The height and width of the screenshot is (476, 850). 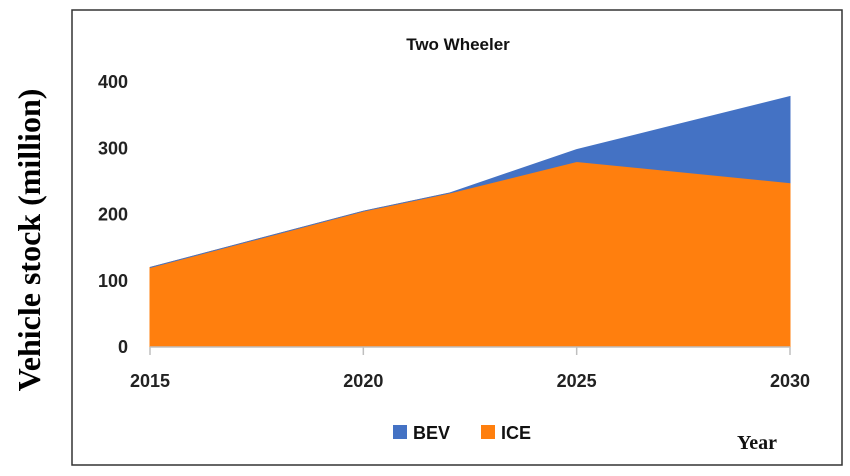 I want to click on y-axis-ticks: 0 100 200 300 400, so click(x=113, y=214).